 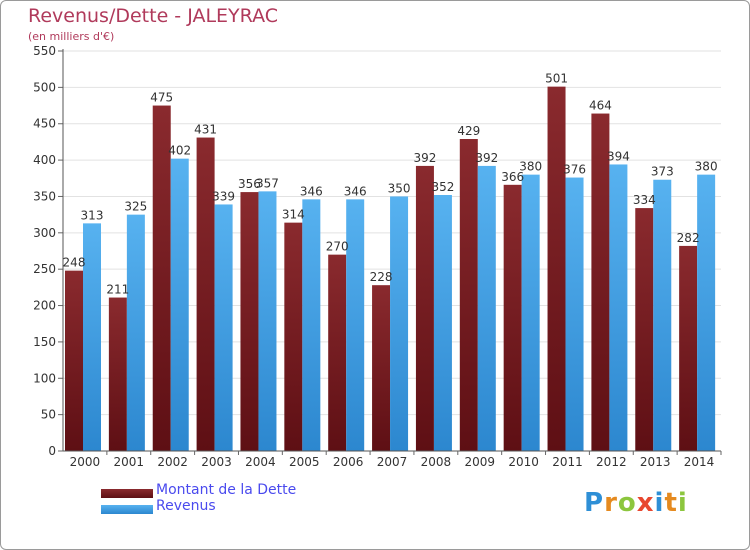 I want to click on data-label-debt: 314, so click(x=293, y=215).